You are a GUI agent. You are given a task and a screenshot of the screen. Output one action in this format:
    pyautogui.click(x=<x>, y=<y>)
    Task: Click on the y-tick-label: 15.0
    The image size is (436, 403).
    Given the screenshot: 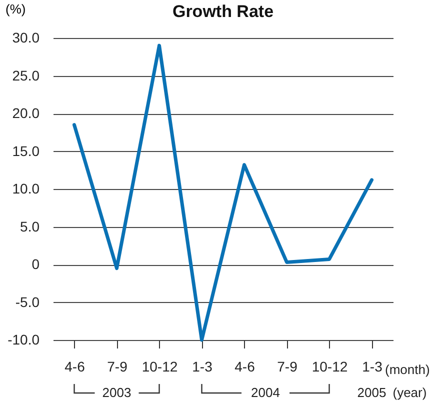 What is the action you would take?
    pyautogui.click(x=26, y=150)
    